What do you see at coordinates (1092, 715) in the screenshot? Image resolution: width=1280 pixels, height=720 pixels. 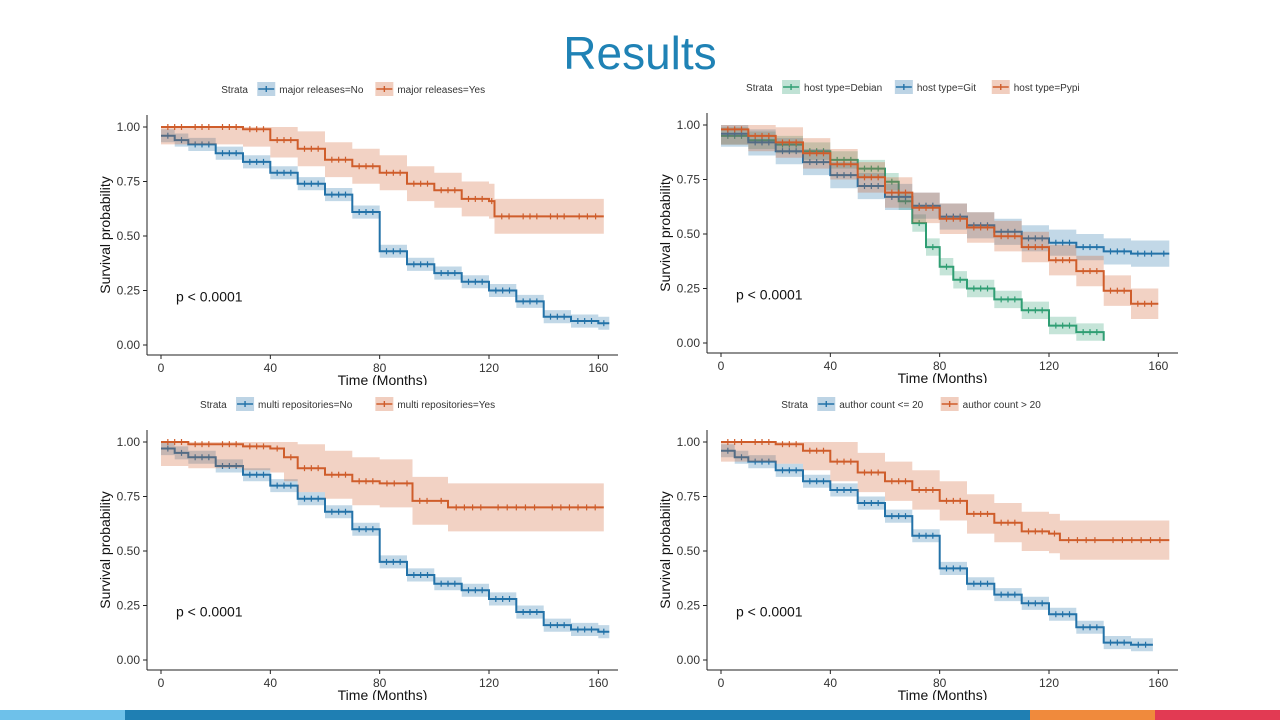 I see `footer-segment-orange` at bounding box center [1092, 715].